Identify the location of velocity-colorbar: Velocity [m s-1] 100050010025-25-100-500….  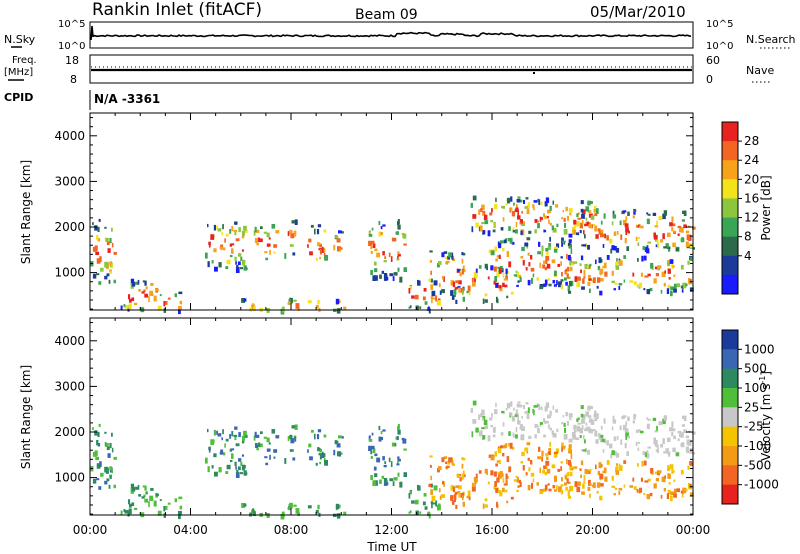
(750, 417).